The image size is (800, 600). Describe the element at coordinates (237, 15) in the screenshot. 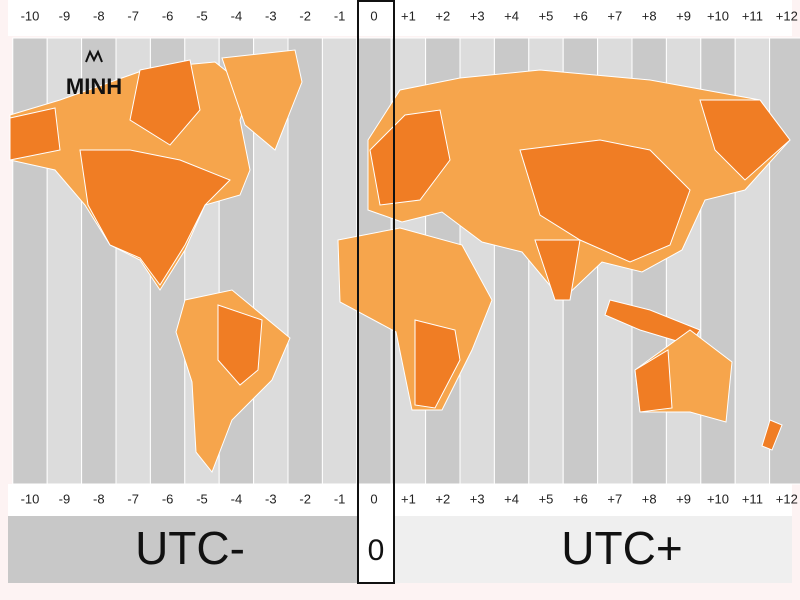

I see `zone-label-top: -4` at that location.